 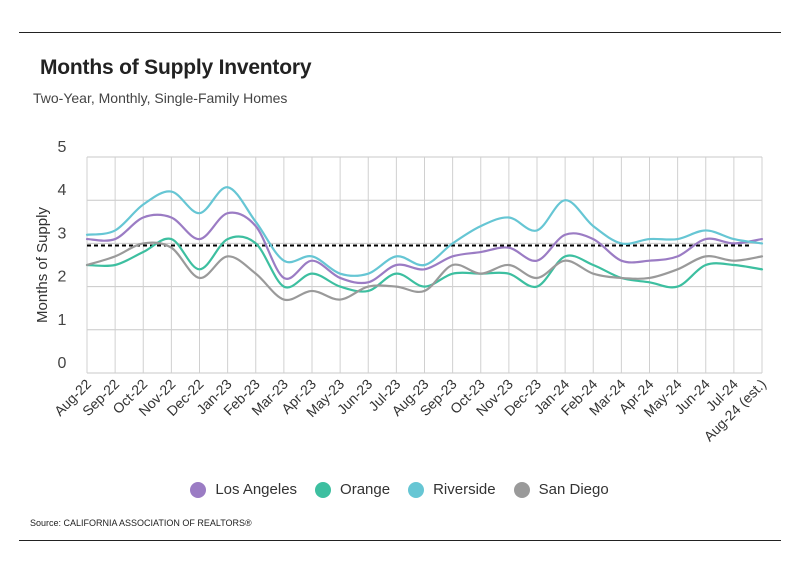 I want to click on legend: Los Angeles Orange Riverside San Diego, so click(x=399, y=489).